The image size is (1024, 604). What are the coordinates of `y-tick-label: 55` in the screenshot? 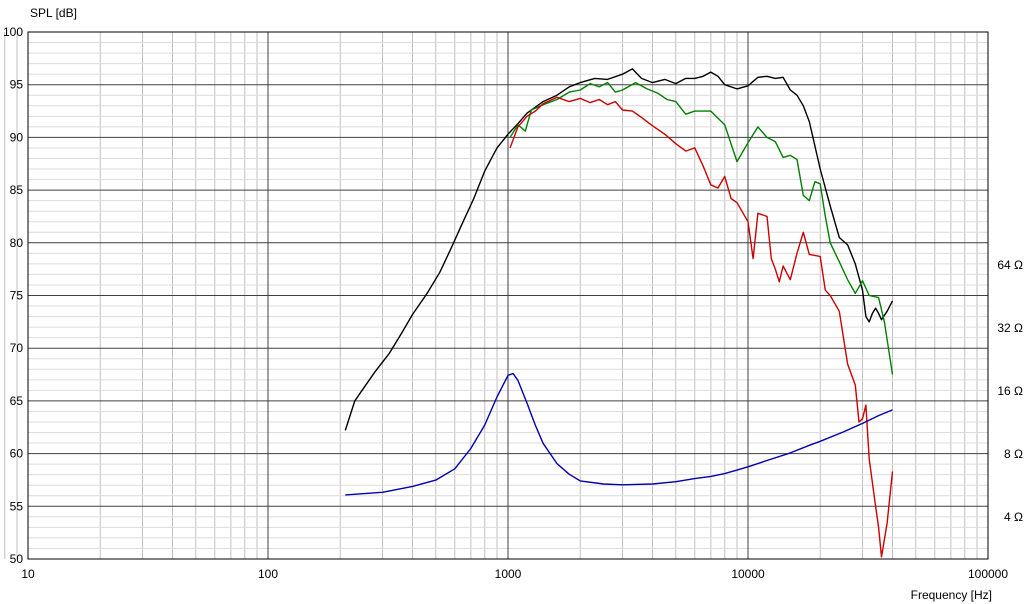 It's located at (17, 506).